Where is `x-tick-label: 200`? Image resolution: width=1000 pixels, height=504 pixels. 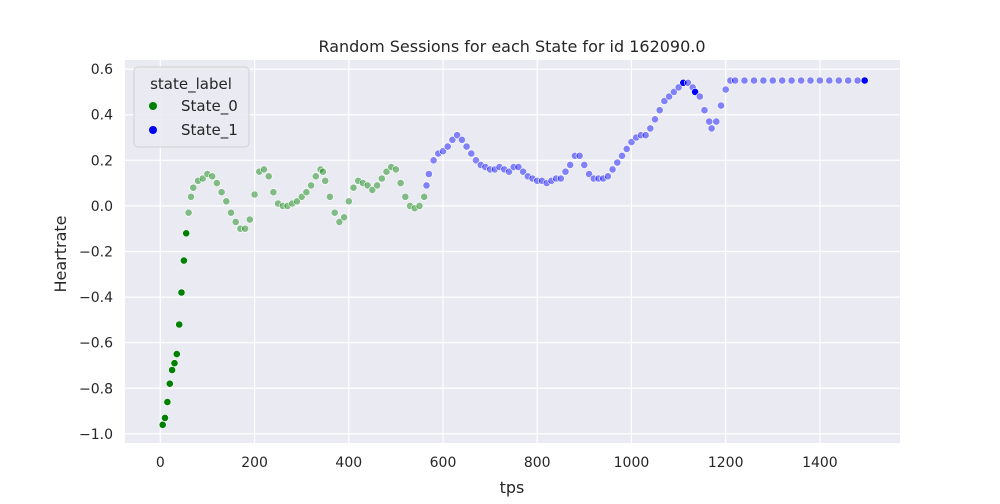 x-tick-label: 200 is located at coordinates (254, 463).